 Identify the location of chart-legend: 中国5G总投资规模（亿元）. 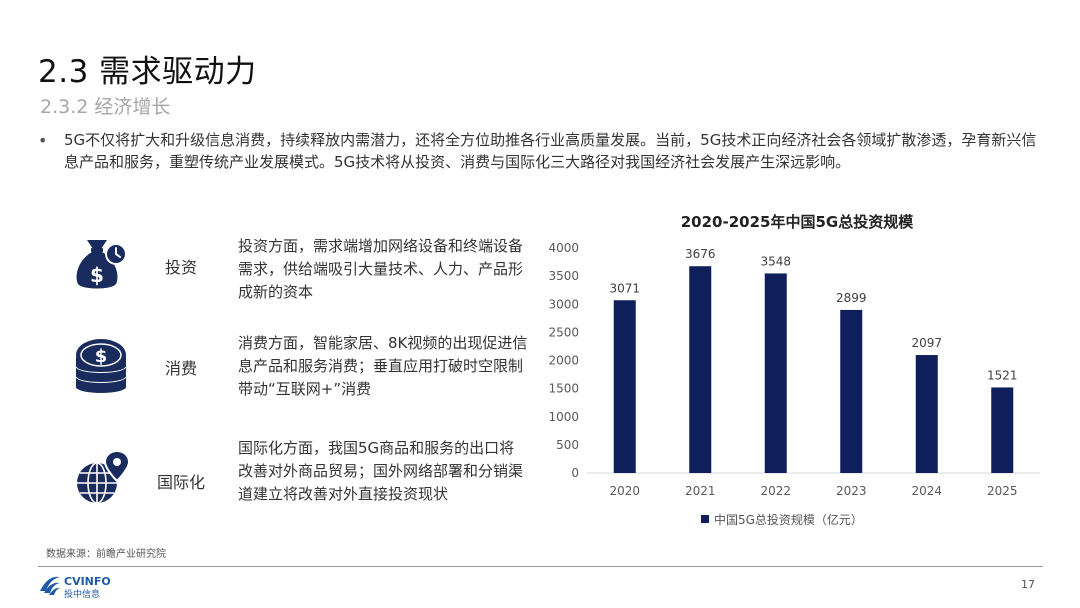
(782, 519).